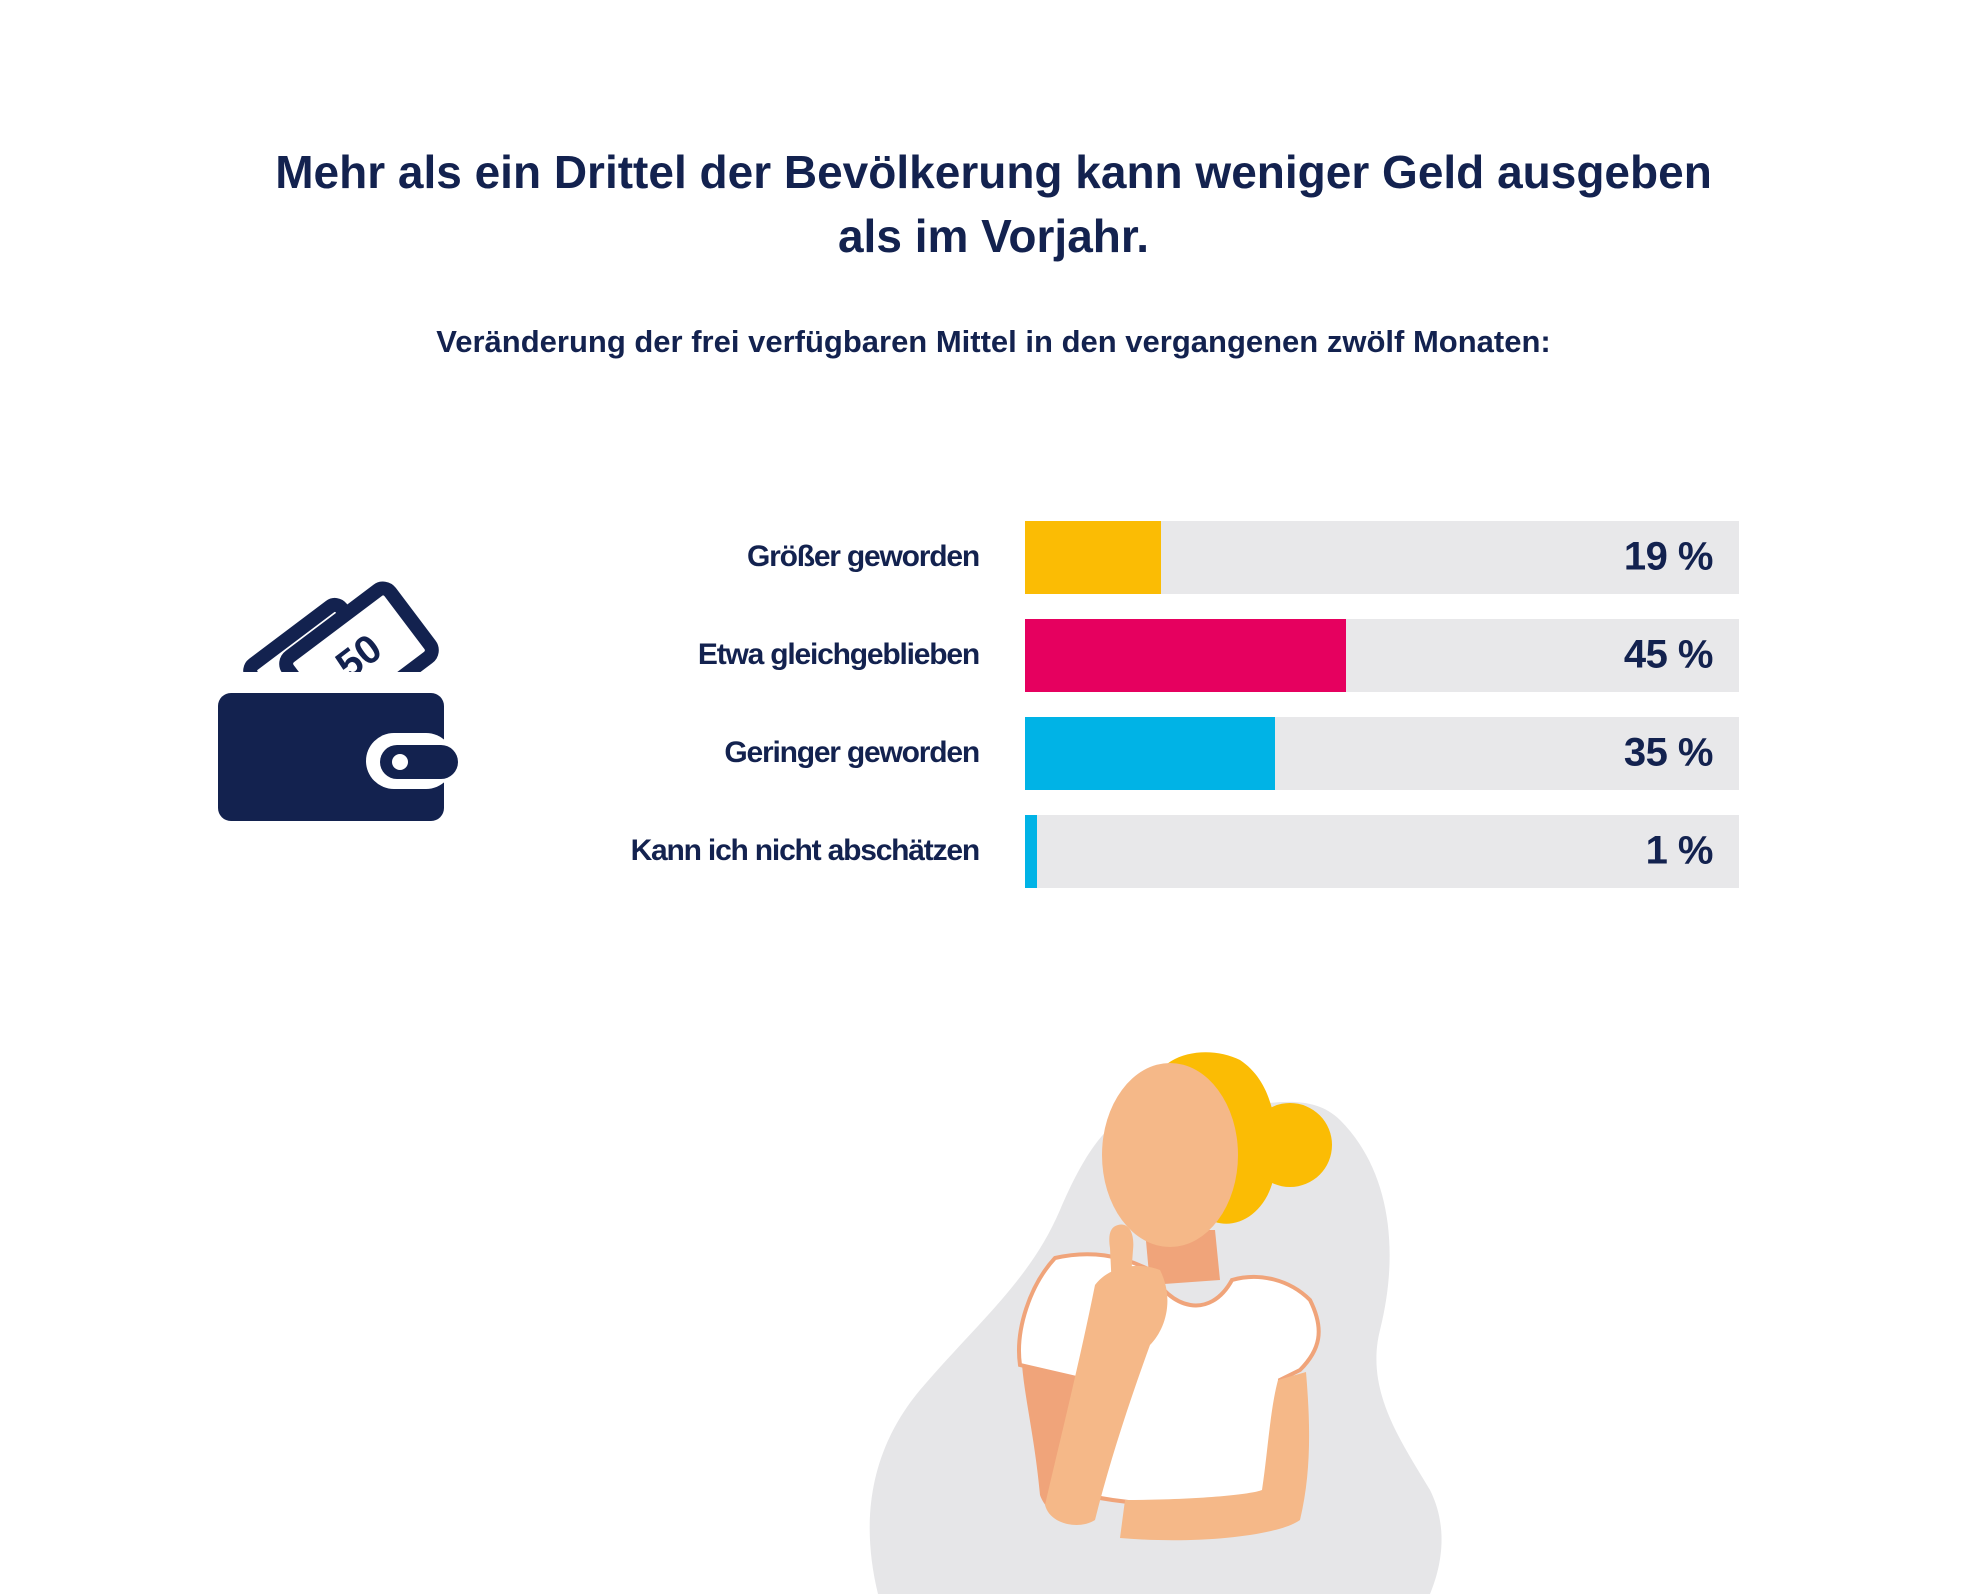 The height and width of the screenshot is (1594, 1987). I want to click on hair, so click(1213, 1138).